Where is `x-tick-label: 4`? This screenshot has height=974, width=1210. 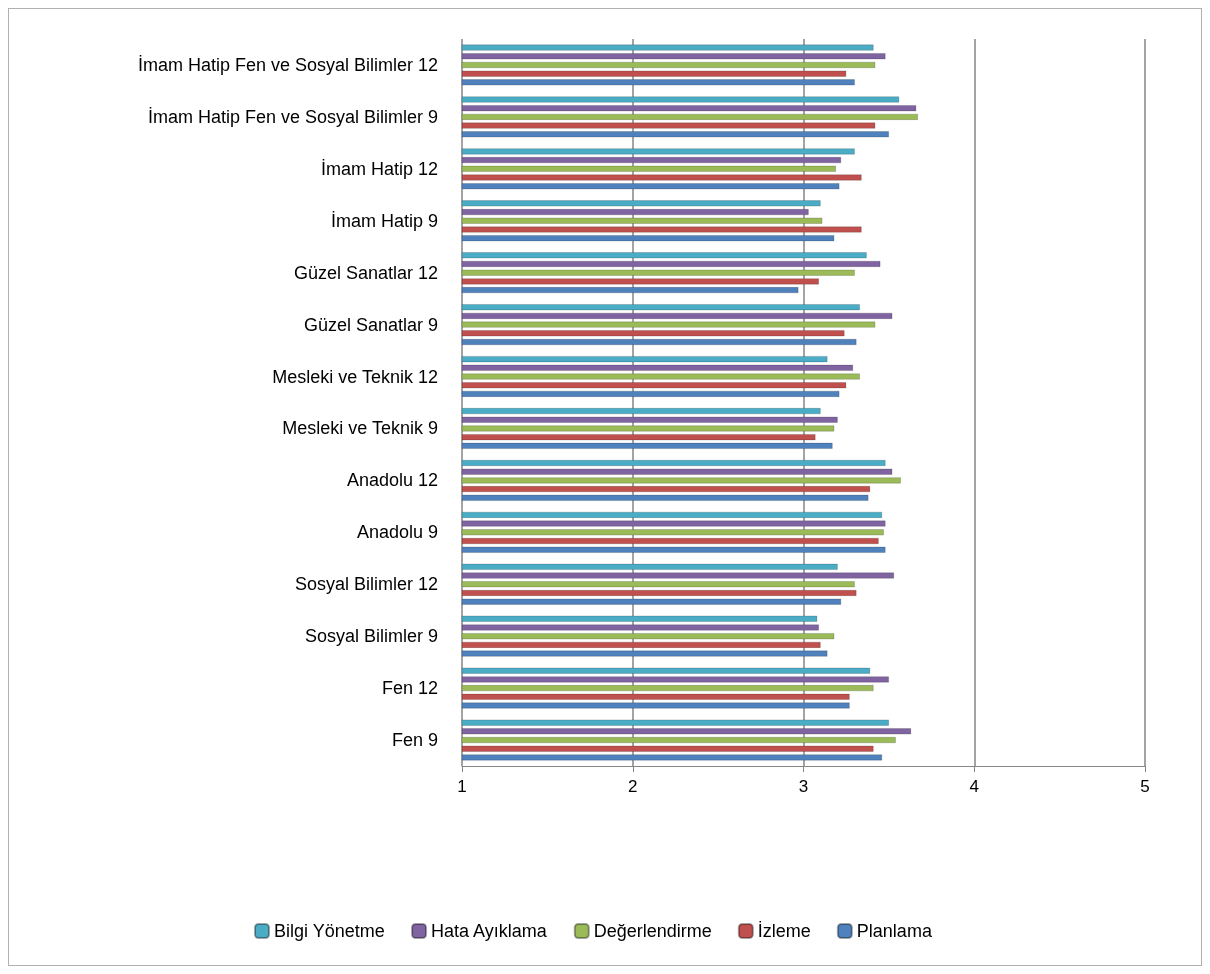
x-tick-label: 4 is located at coordinates (974, 786).